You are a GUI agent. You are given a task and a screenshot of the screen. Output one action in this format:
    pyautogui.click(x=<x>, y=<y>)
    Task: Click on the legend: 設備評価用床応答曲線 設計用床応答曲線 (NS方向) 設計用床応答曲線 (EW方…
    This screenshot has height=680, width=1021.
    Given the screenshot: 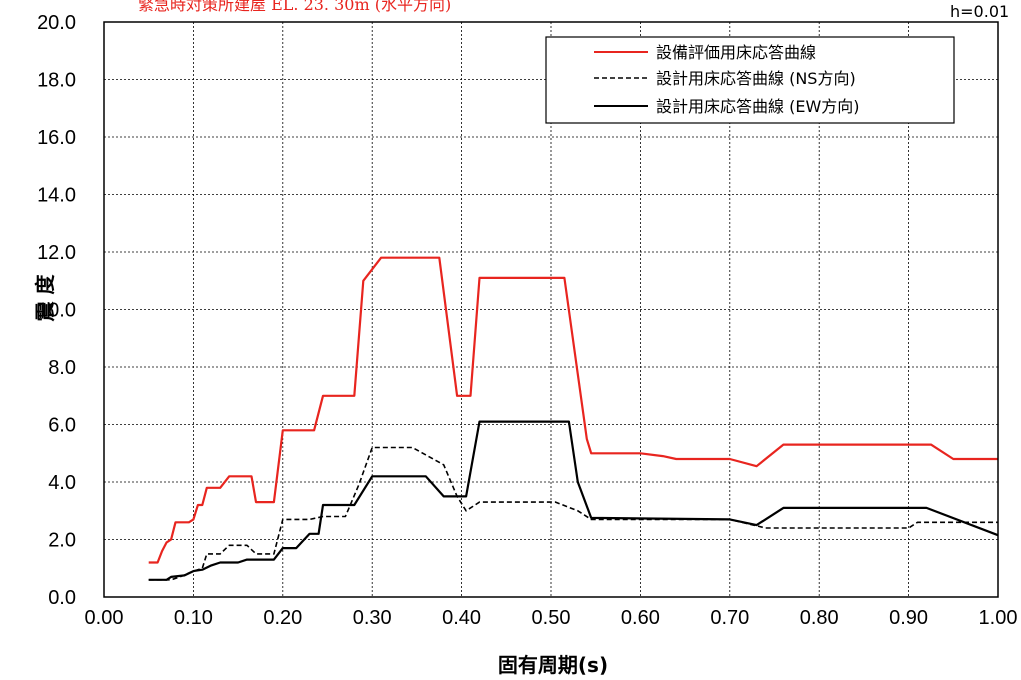 What is the action you would take?
    pyautogui.click(x=750, y=80)
    